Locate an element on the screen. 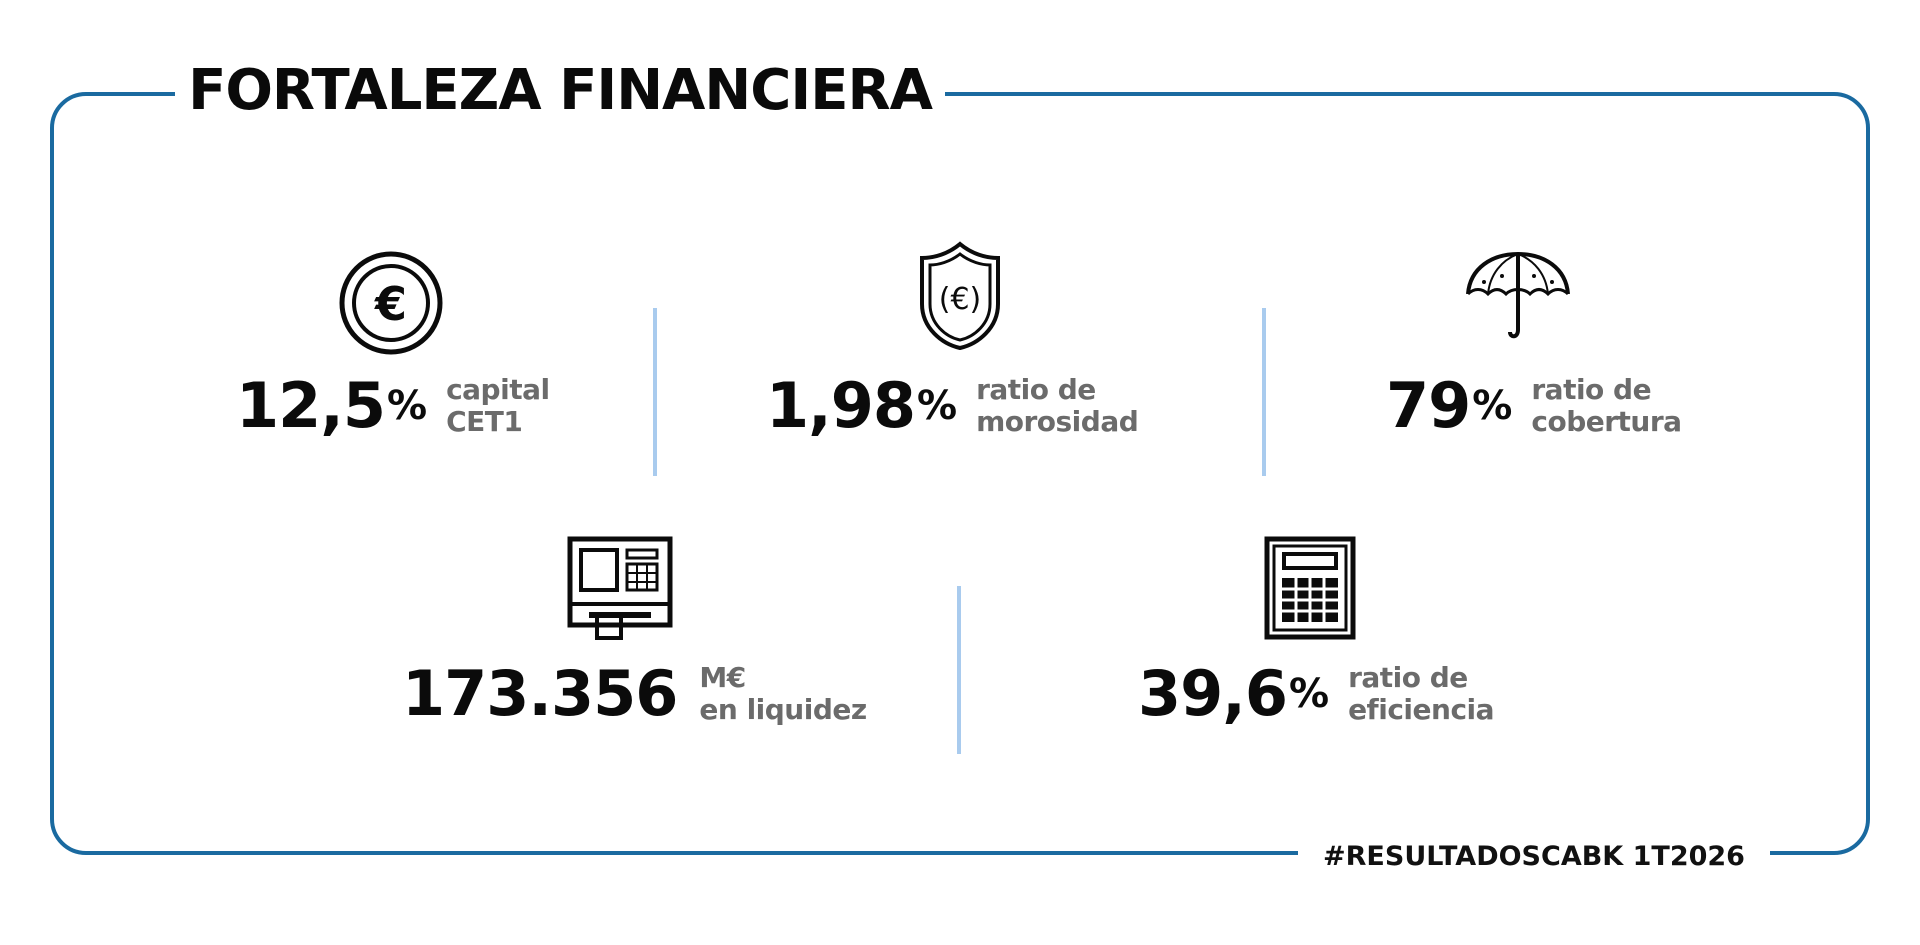 The width and height of the screenshot is (1920, 945). hashtag-footer: #RESULTADOSCABK 1T2026 is located at coordinates (1534, 856).